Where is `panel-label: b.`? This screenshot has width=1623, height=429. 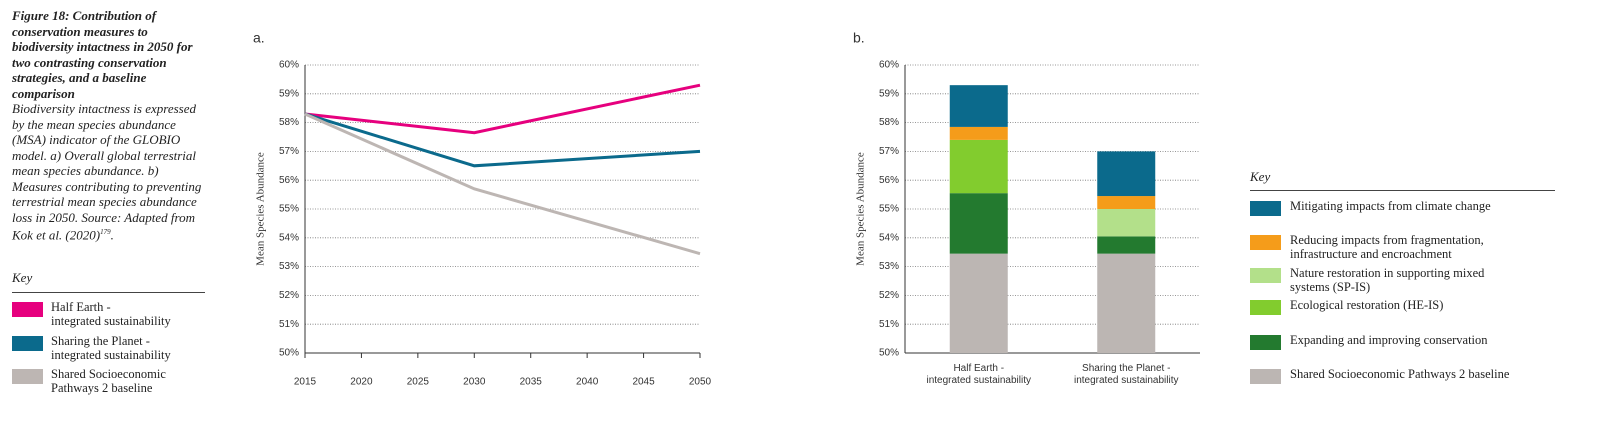
panel-label: b. is located at coordinates (859, 38).